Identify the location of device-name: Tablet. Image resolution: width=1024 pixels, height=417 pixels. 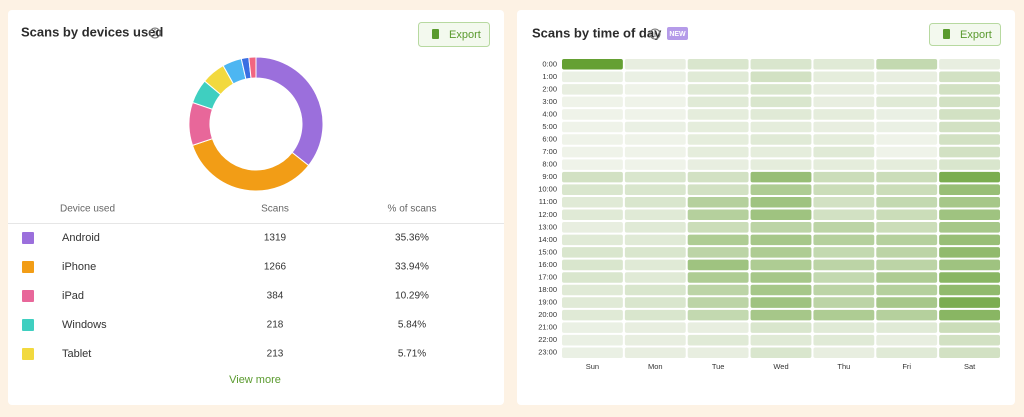
(76, 354).